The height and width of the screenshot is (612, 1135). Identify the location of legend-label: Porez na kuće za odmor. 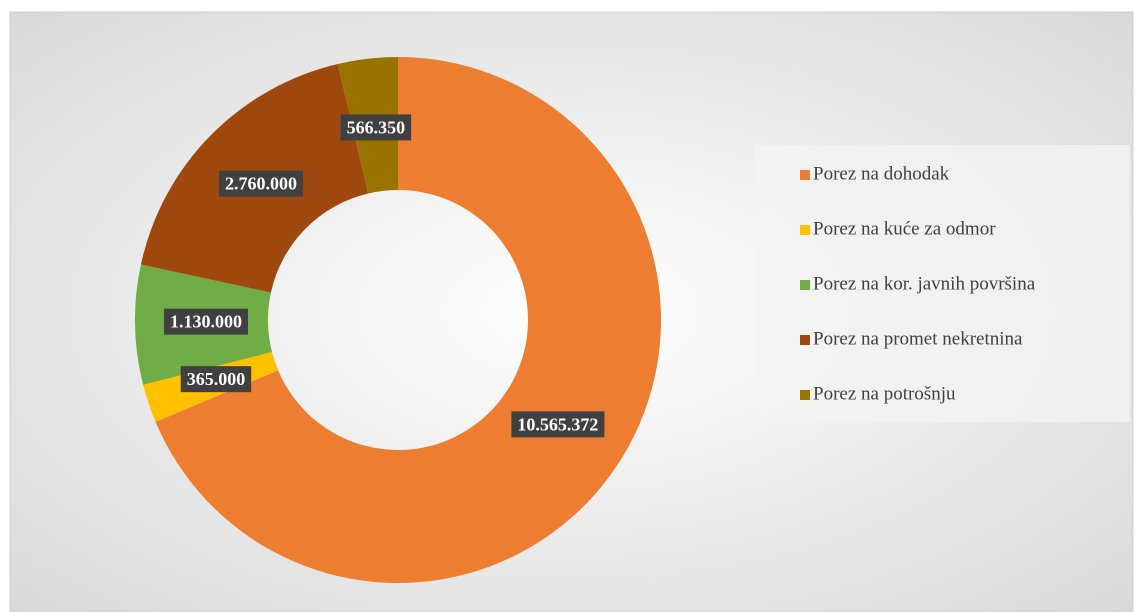
(904, 228).